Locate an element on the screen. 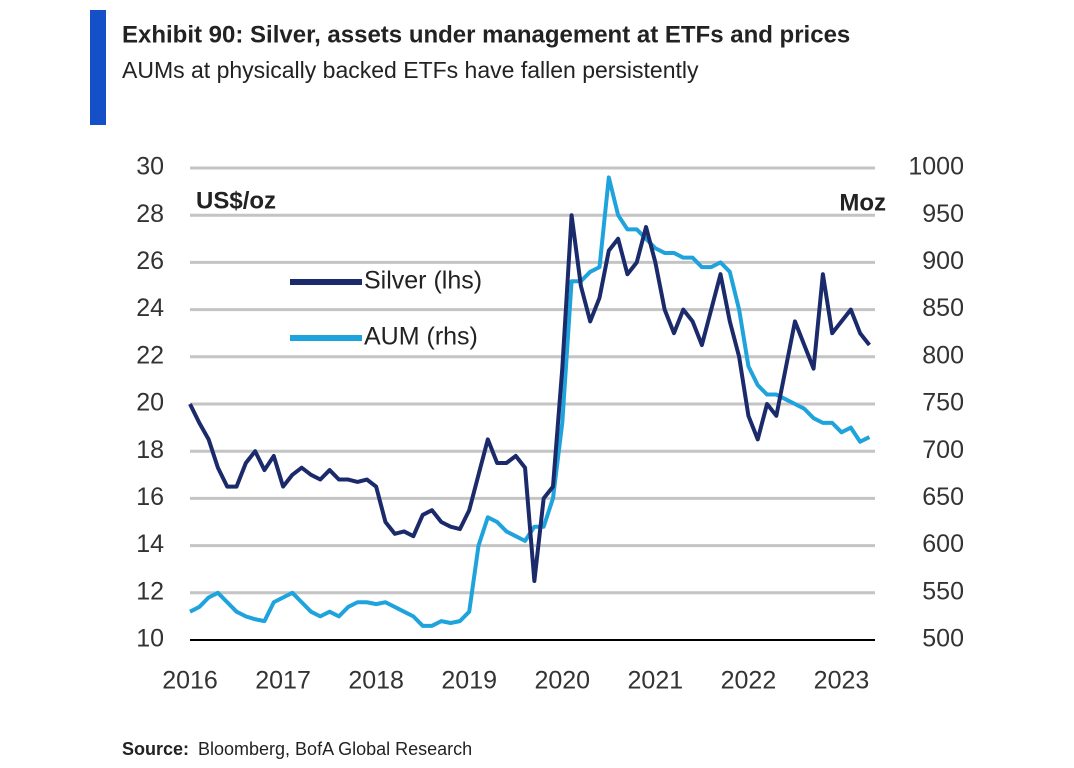 This screenshot has width=1074, height=768. y2-tick-label: 550 is located at coordinates (943, 591).